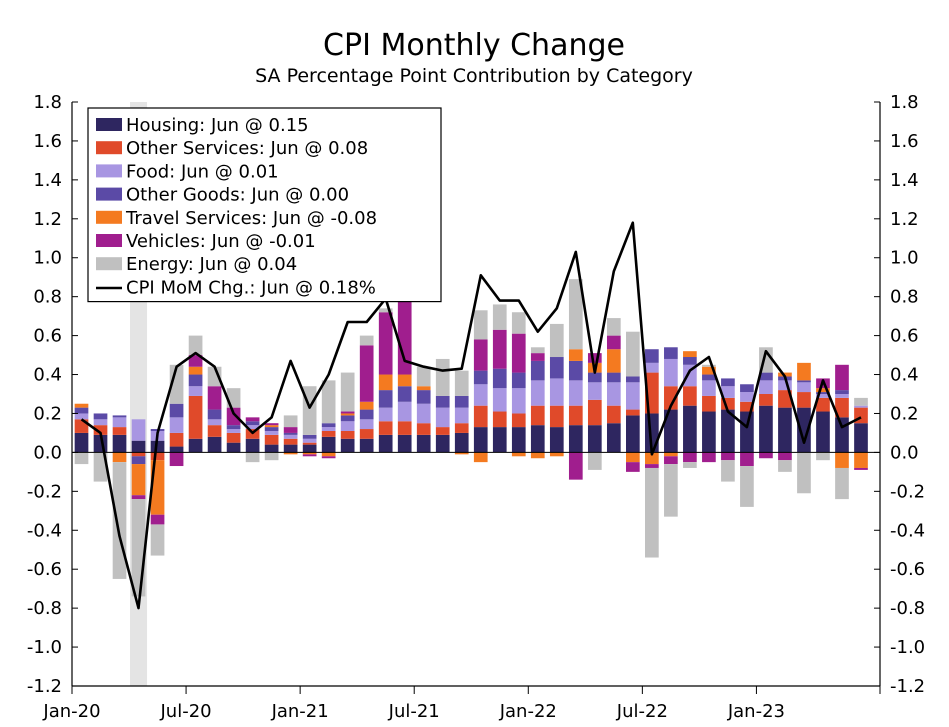 Image resolution: width=949 pixels, height=727 pixels. Describe the element at coordinates (904, 180) in the screenshot. I see `y-tick-label-right: 1.4` at that location.